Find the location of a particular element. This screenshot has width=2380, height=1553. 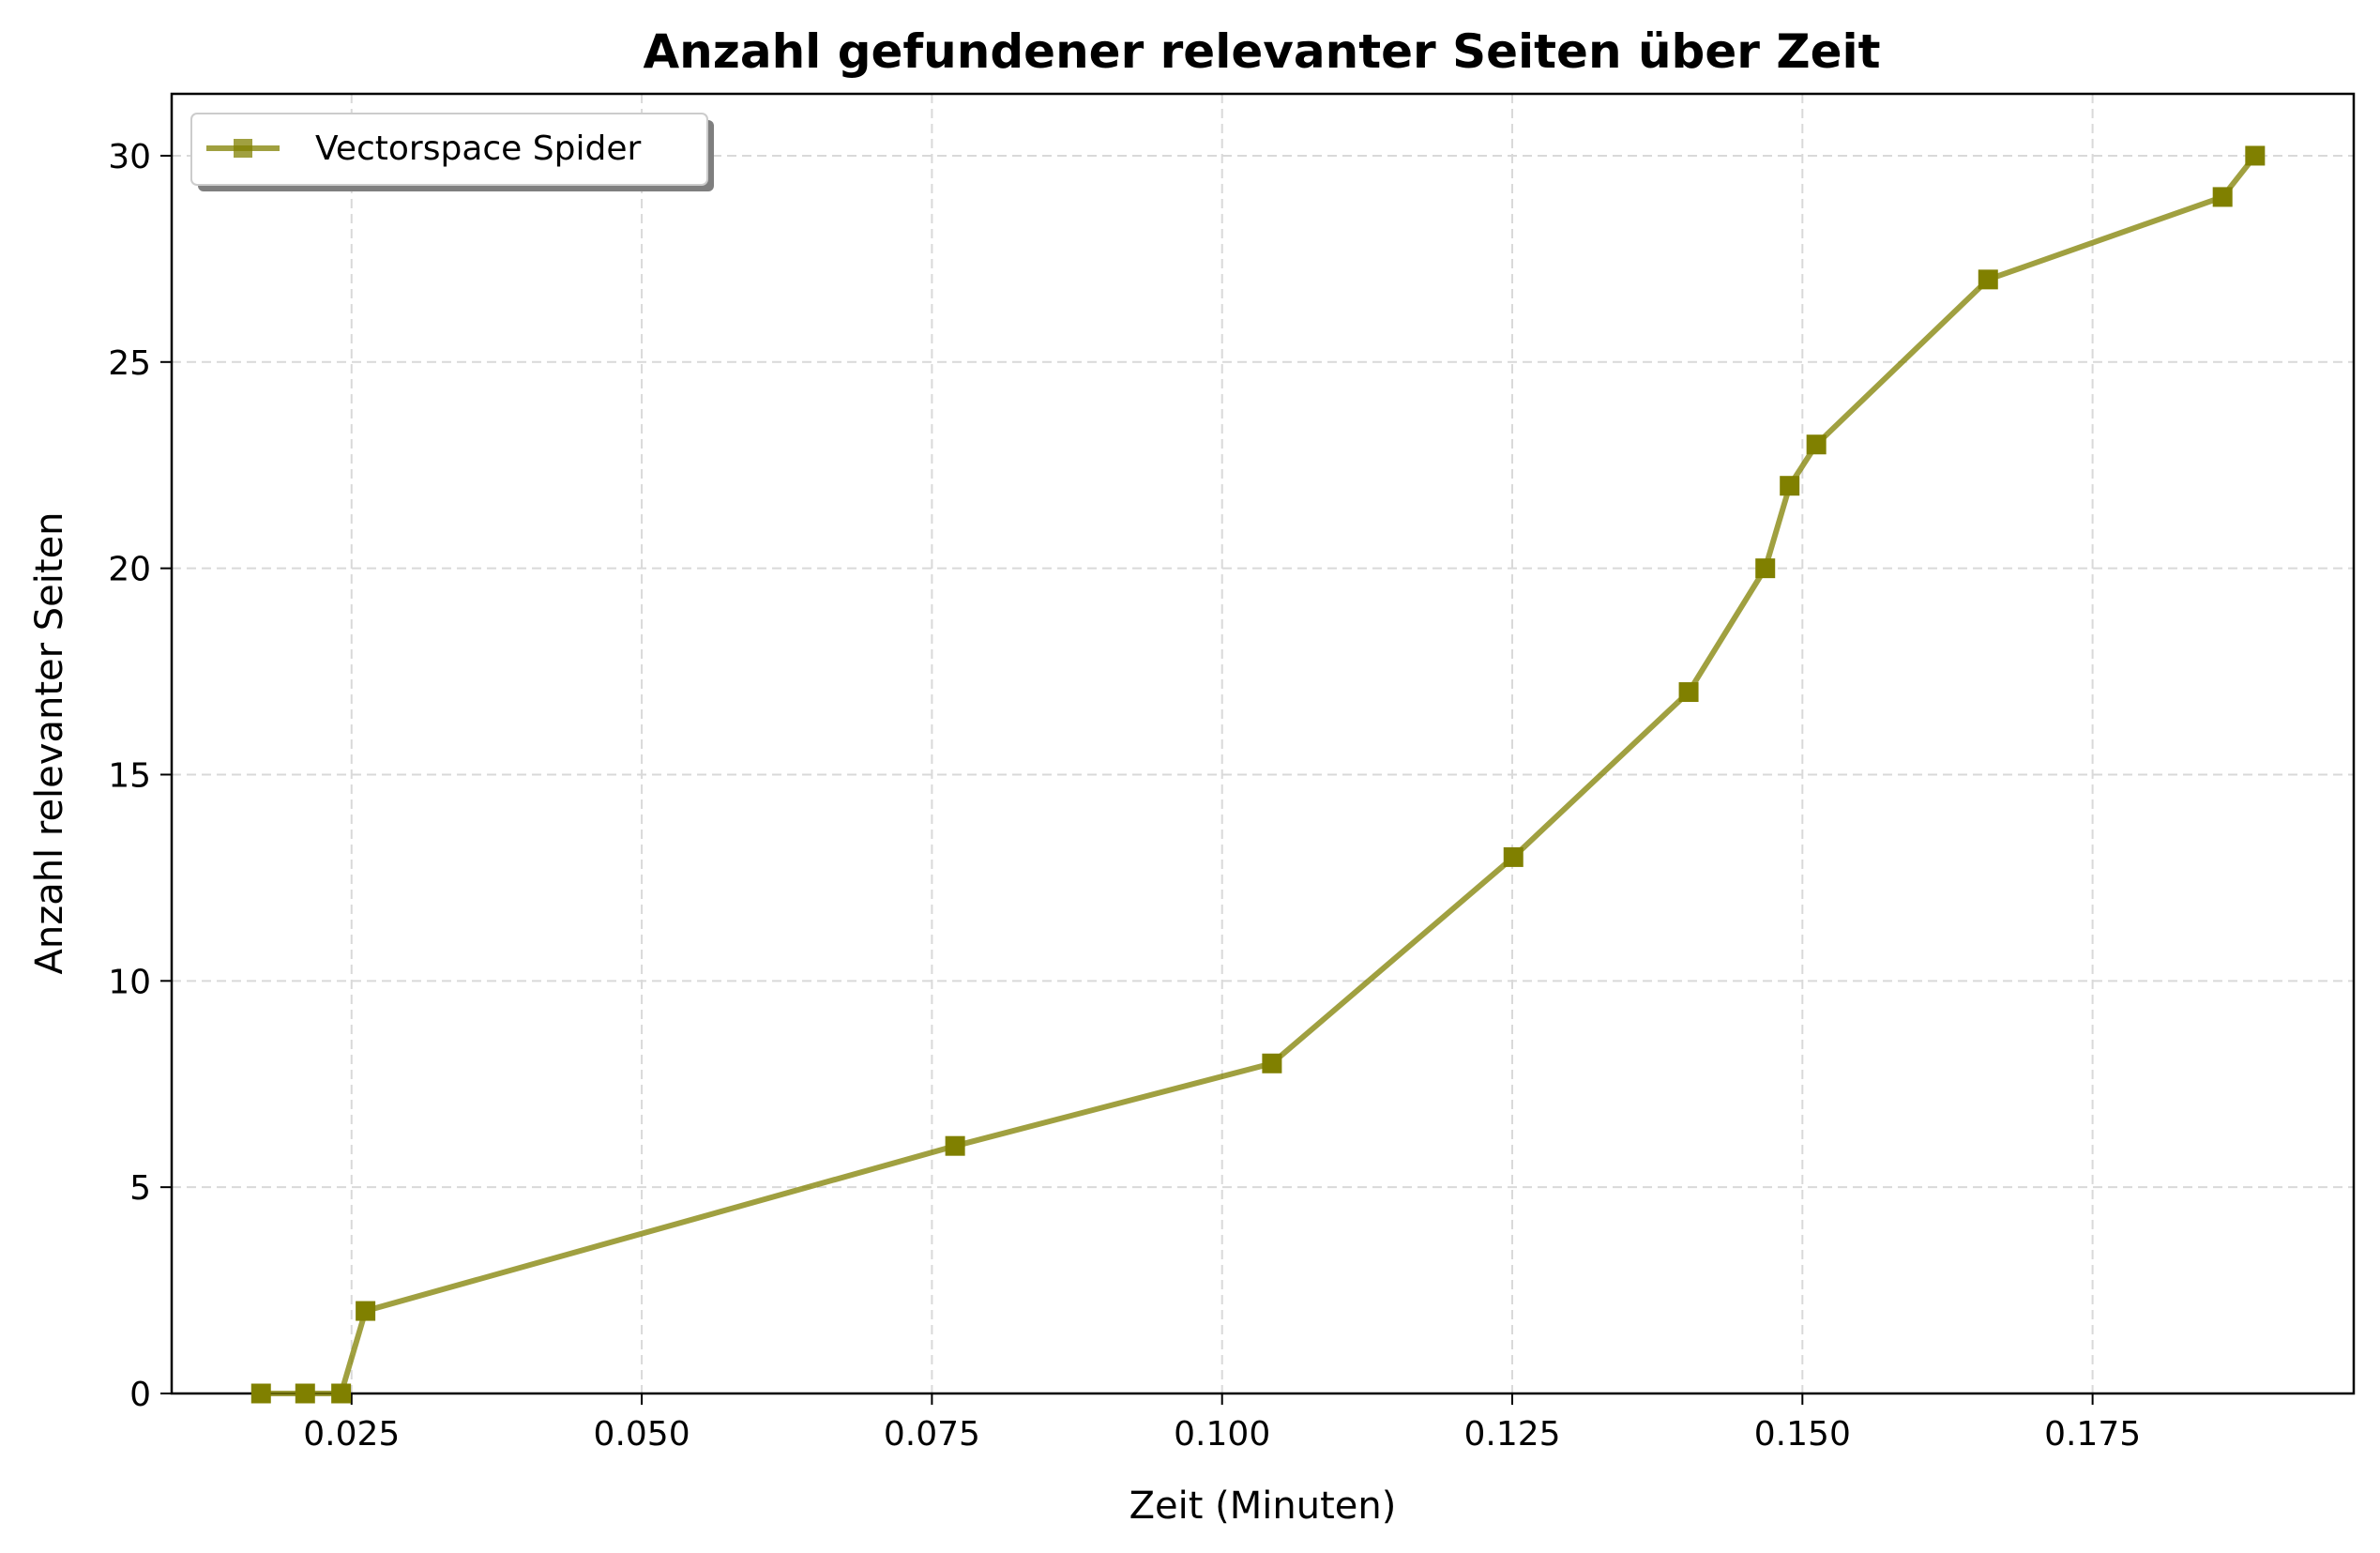

x-tick-label: 0.050 is located at coordinates (642, 1435).